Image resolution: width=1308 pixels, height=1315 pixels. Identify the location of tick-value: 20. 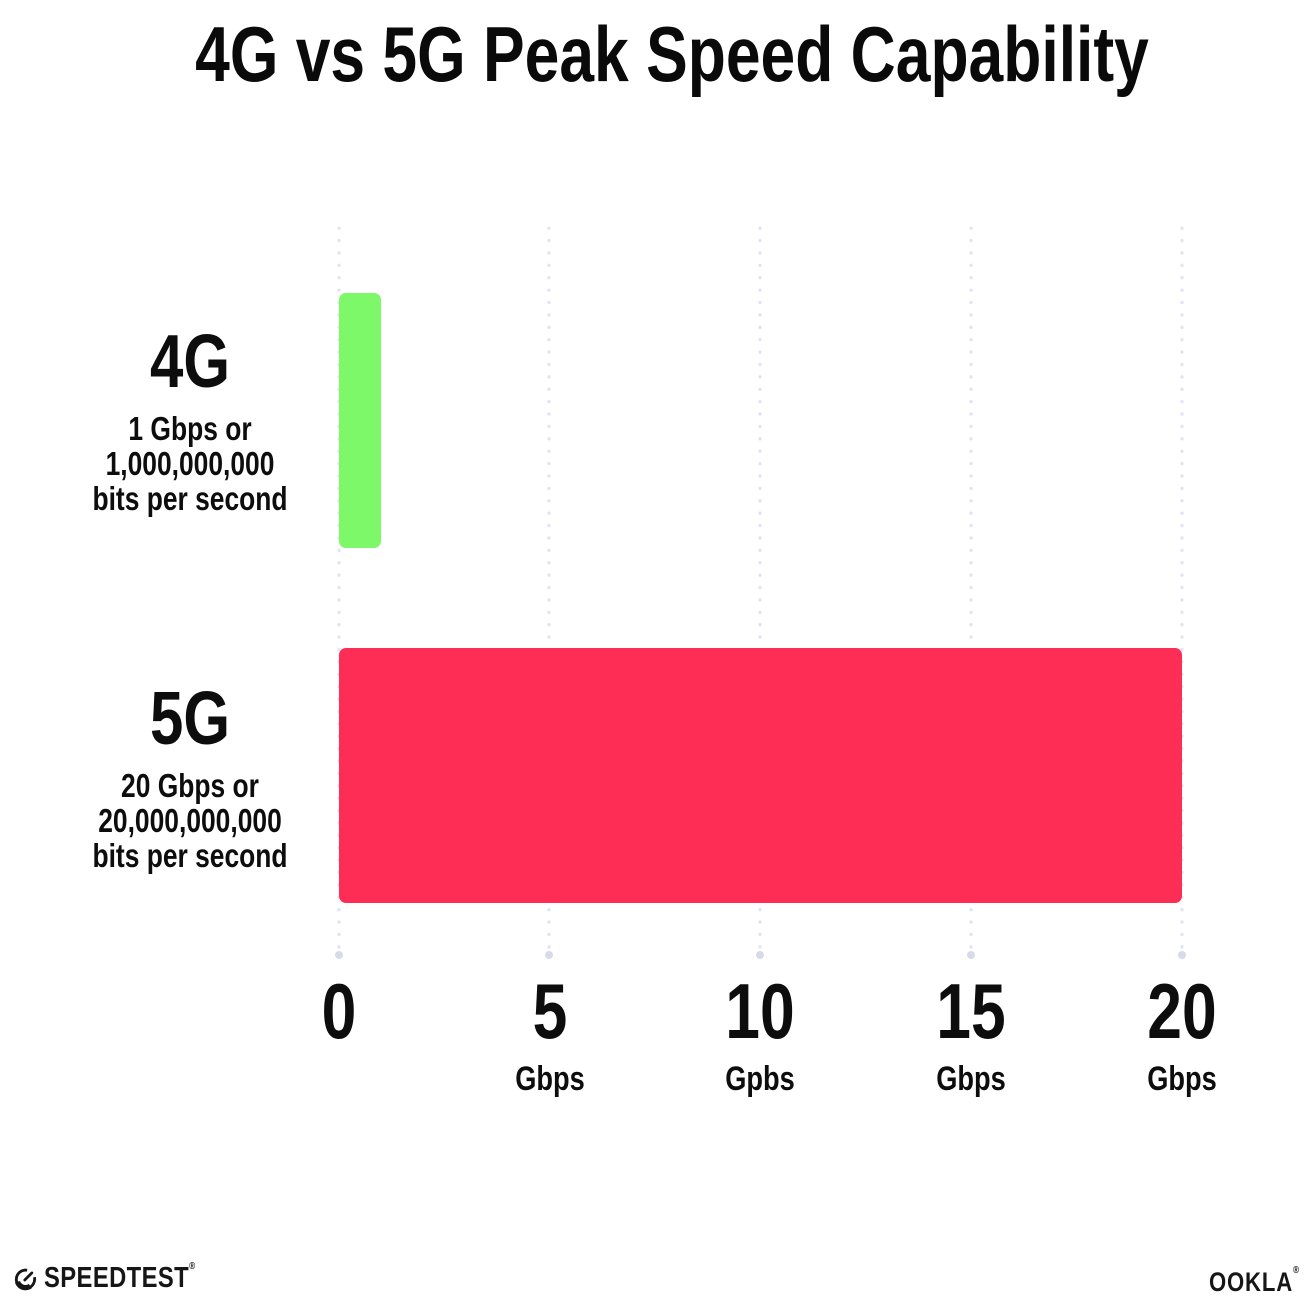
(1182, 1011).